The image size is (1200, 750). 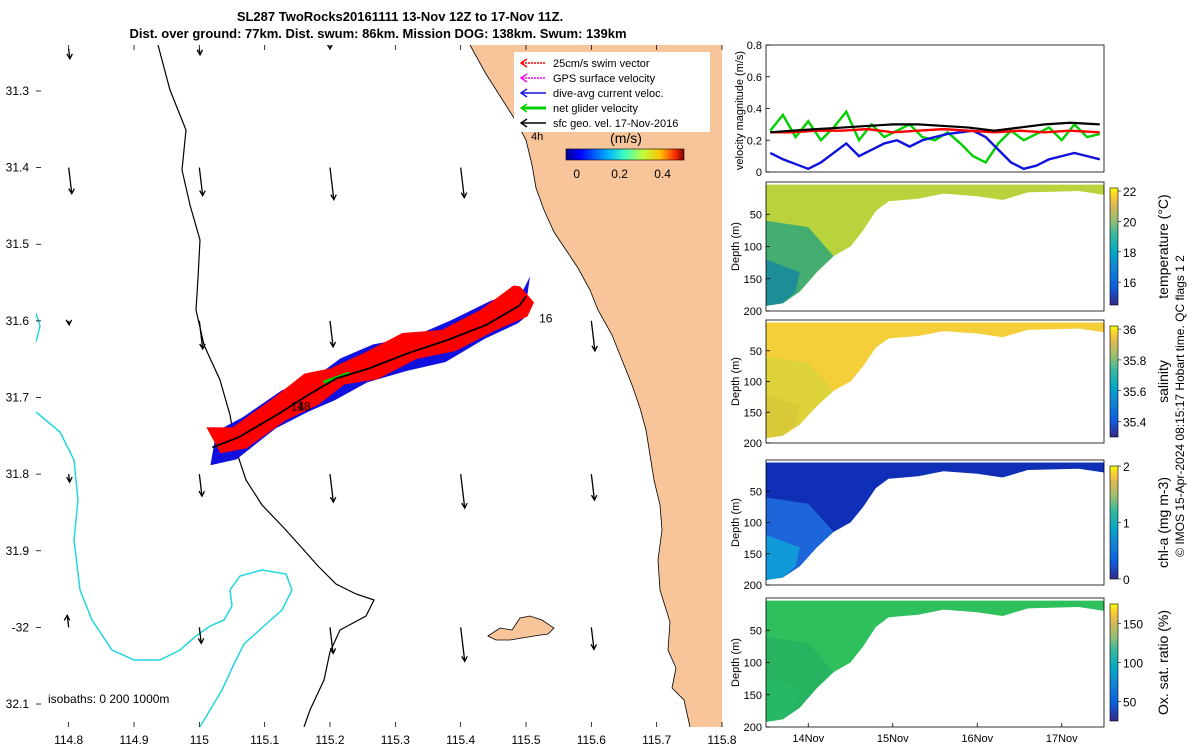 What do you see at coordinates (395, 740) in the screenshot?
I see `map-x-tick-label: 115.3` at bounding box center [395, 740].